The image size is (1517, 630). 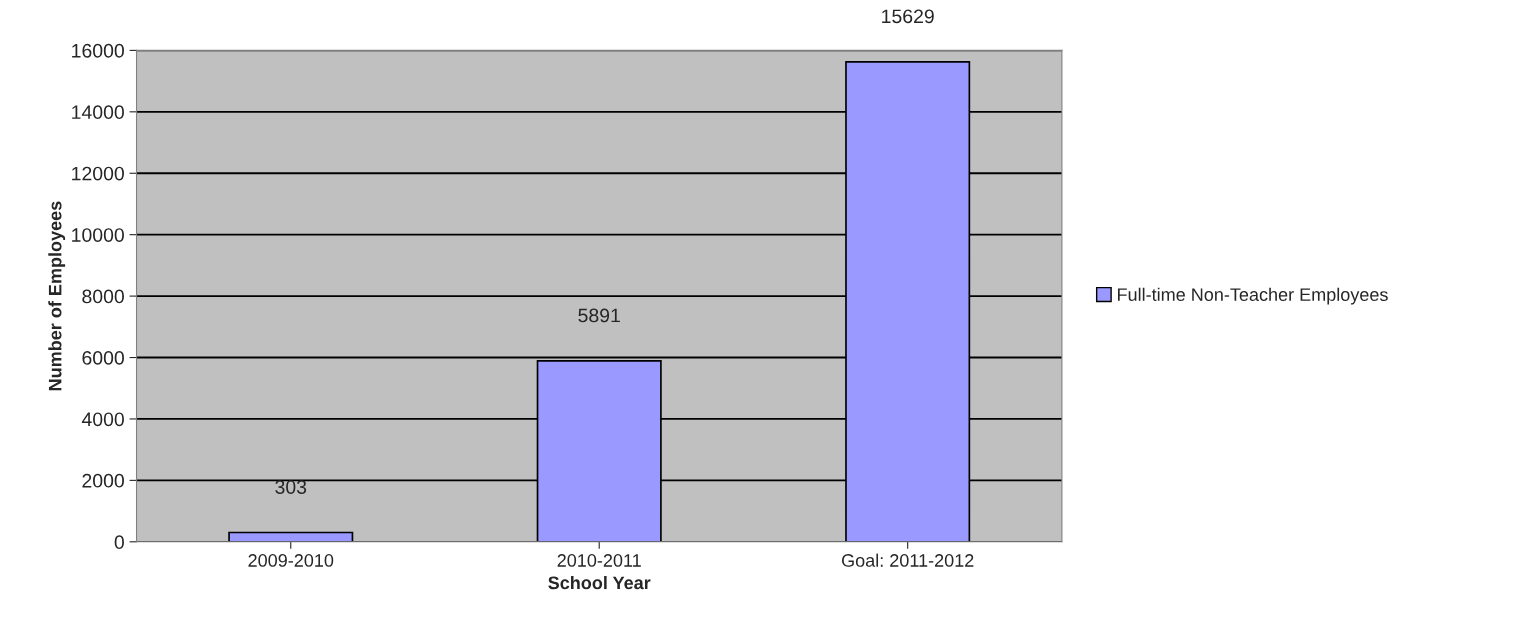 What do you see at coordinates (57, 296) in the screenshot?
I see `y-axis-title: Number of Employees` at bounding box center [57, 296].